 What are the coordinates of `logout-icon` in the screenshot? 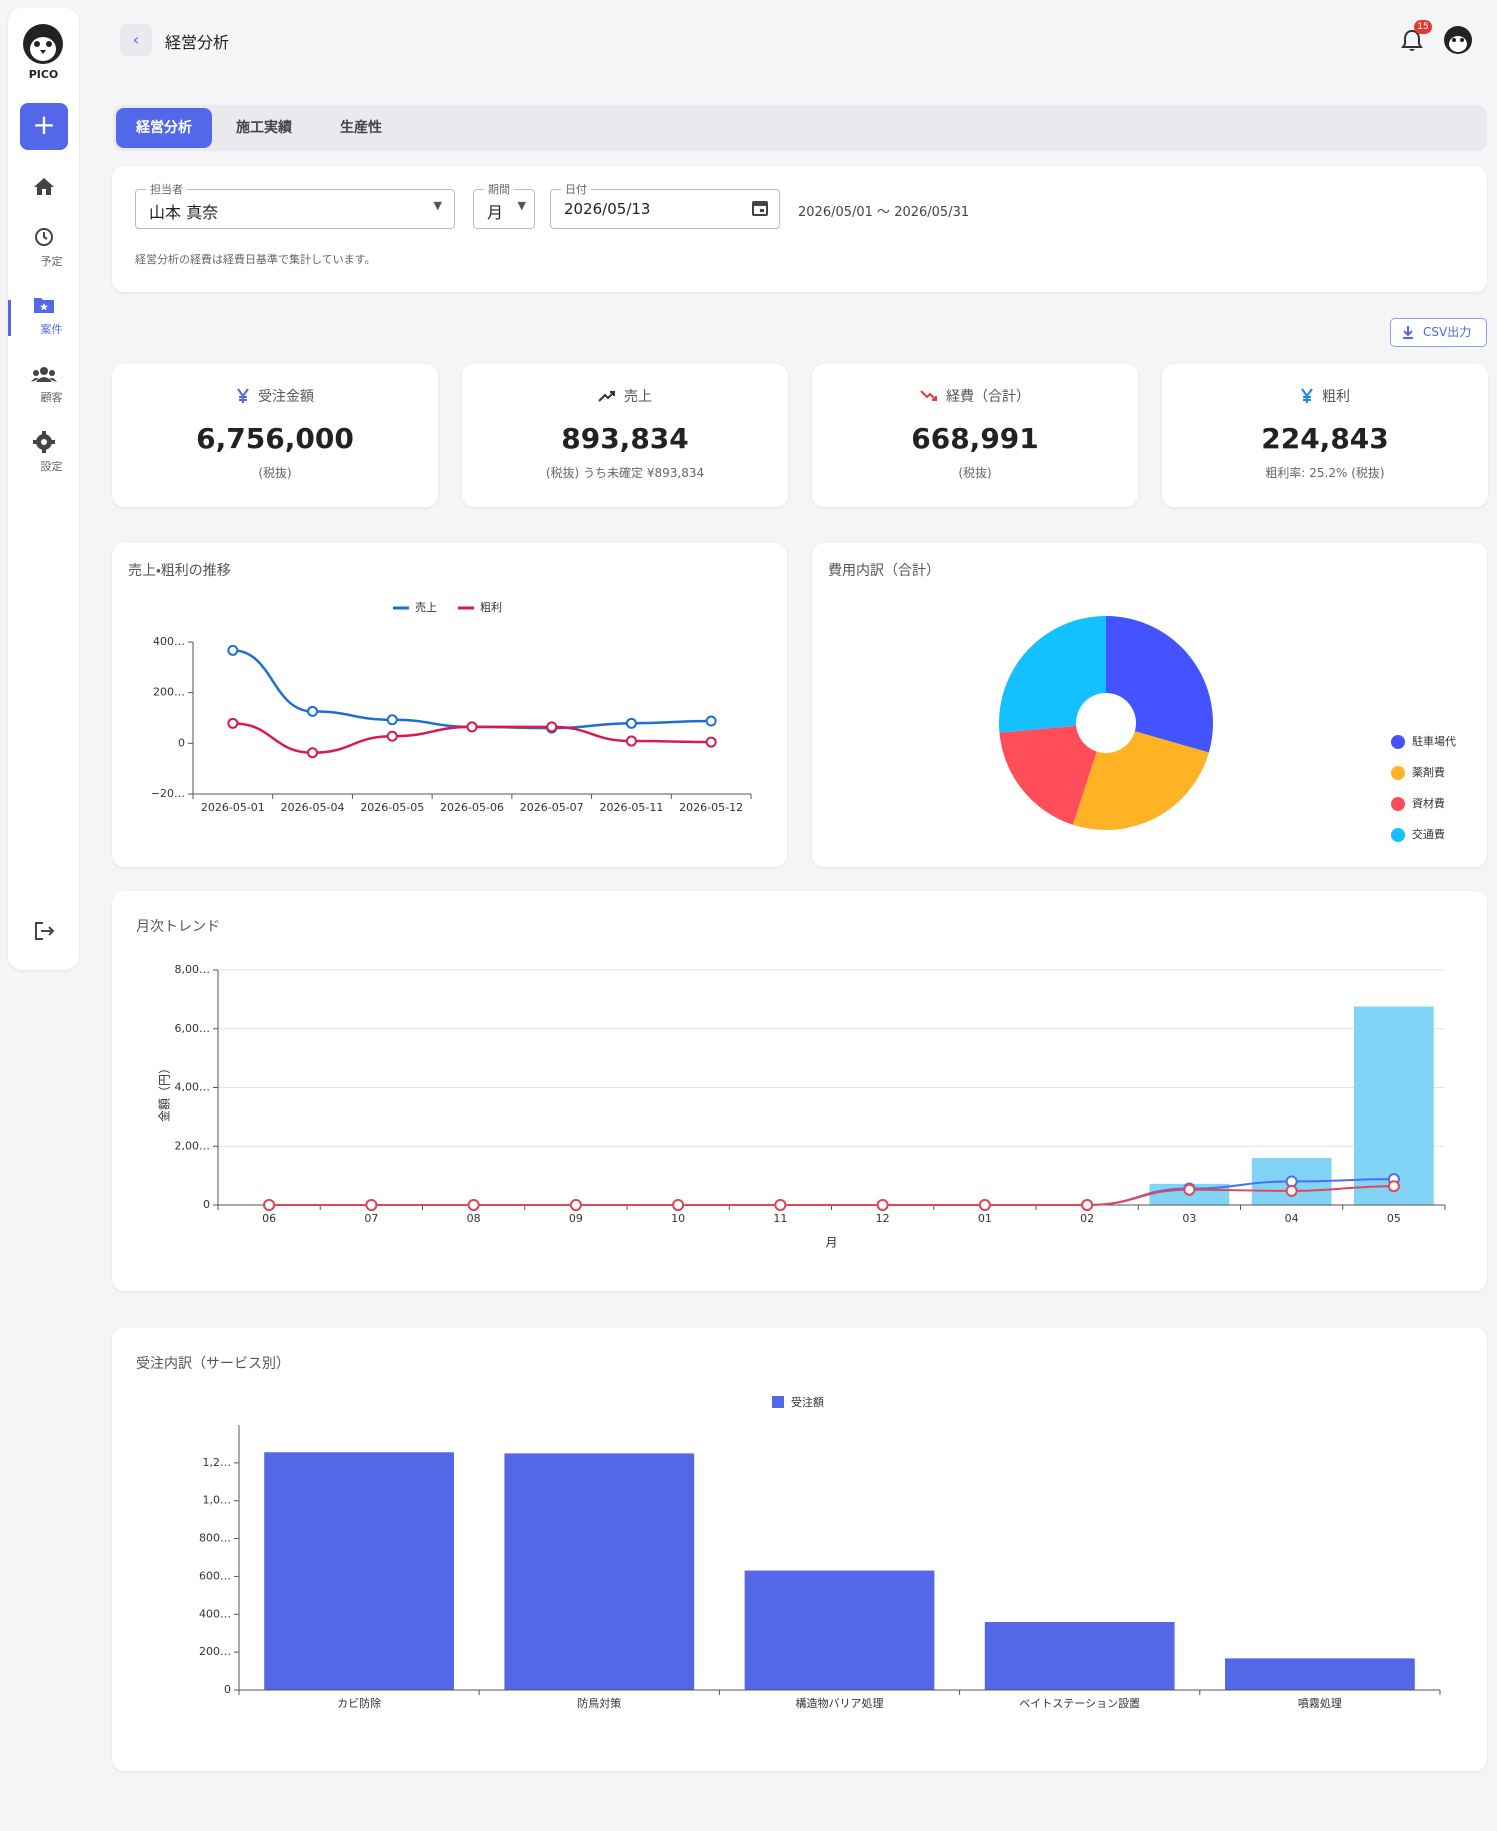 It's located at (44, 931).